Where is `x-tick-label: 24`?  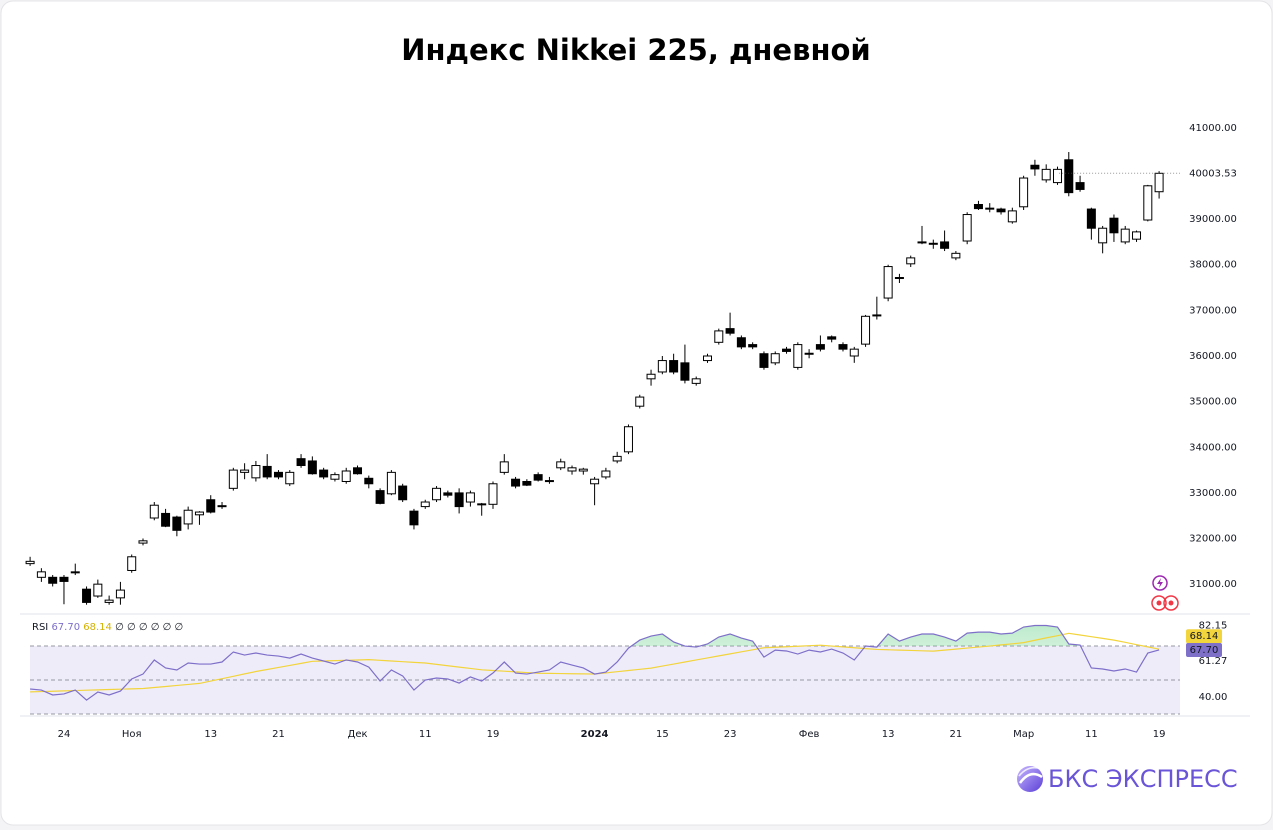
x-tick-label: 24 is located at coordinates (64, 734).